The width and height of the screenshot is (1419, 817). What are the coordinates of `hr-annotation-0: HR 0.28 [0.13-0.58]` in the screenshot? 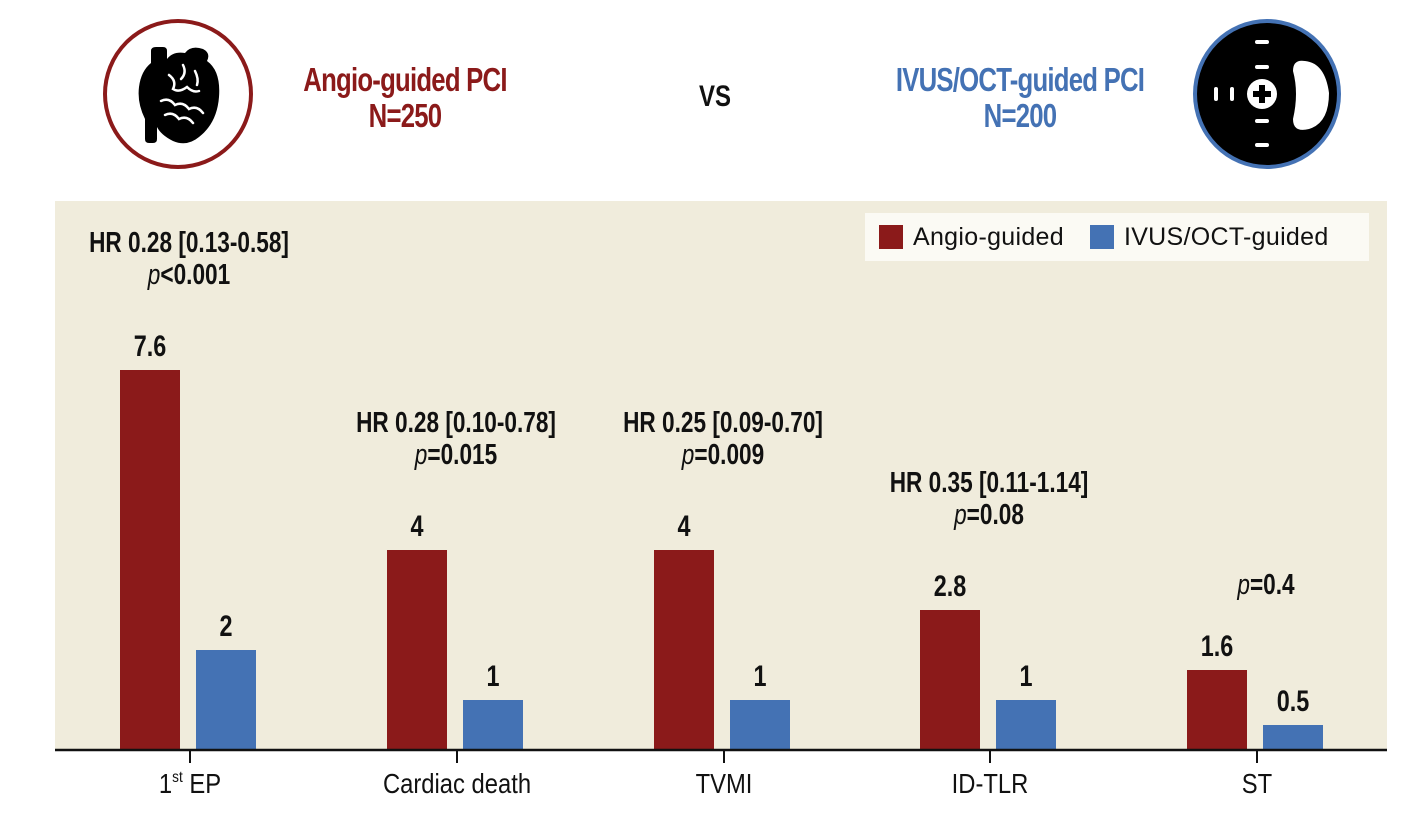 It's located at (189, 241).